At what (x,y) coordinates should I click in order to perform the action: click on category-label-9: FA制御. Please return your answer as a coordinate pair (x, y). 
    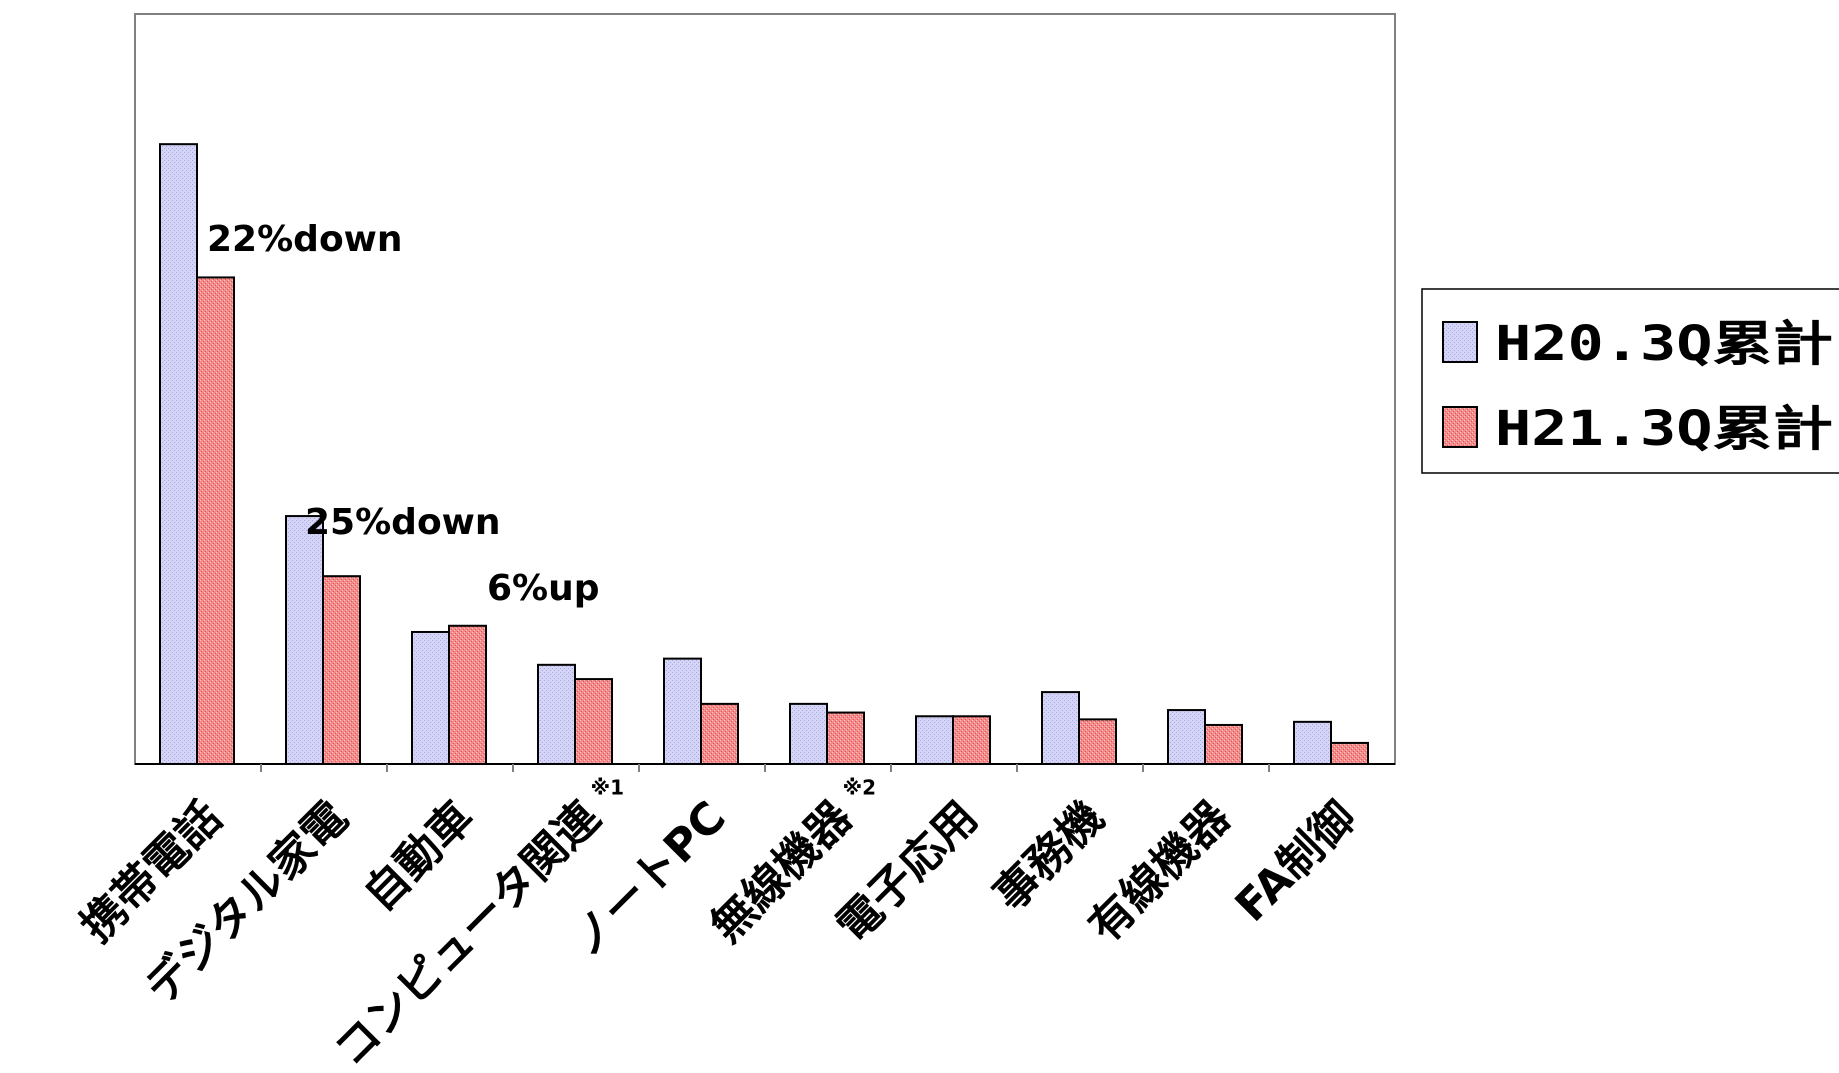
    Looking at the image, I should click on (1296, 862).